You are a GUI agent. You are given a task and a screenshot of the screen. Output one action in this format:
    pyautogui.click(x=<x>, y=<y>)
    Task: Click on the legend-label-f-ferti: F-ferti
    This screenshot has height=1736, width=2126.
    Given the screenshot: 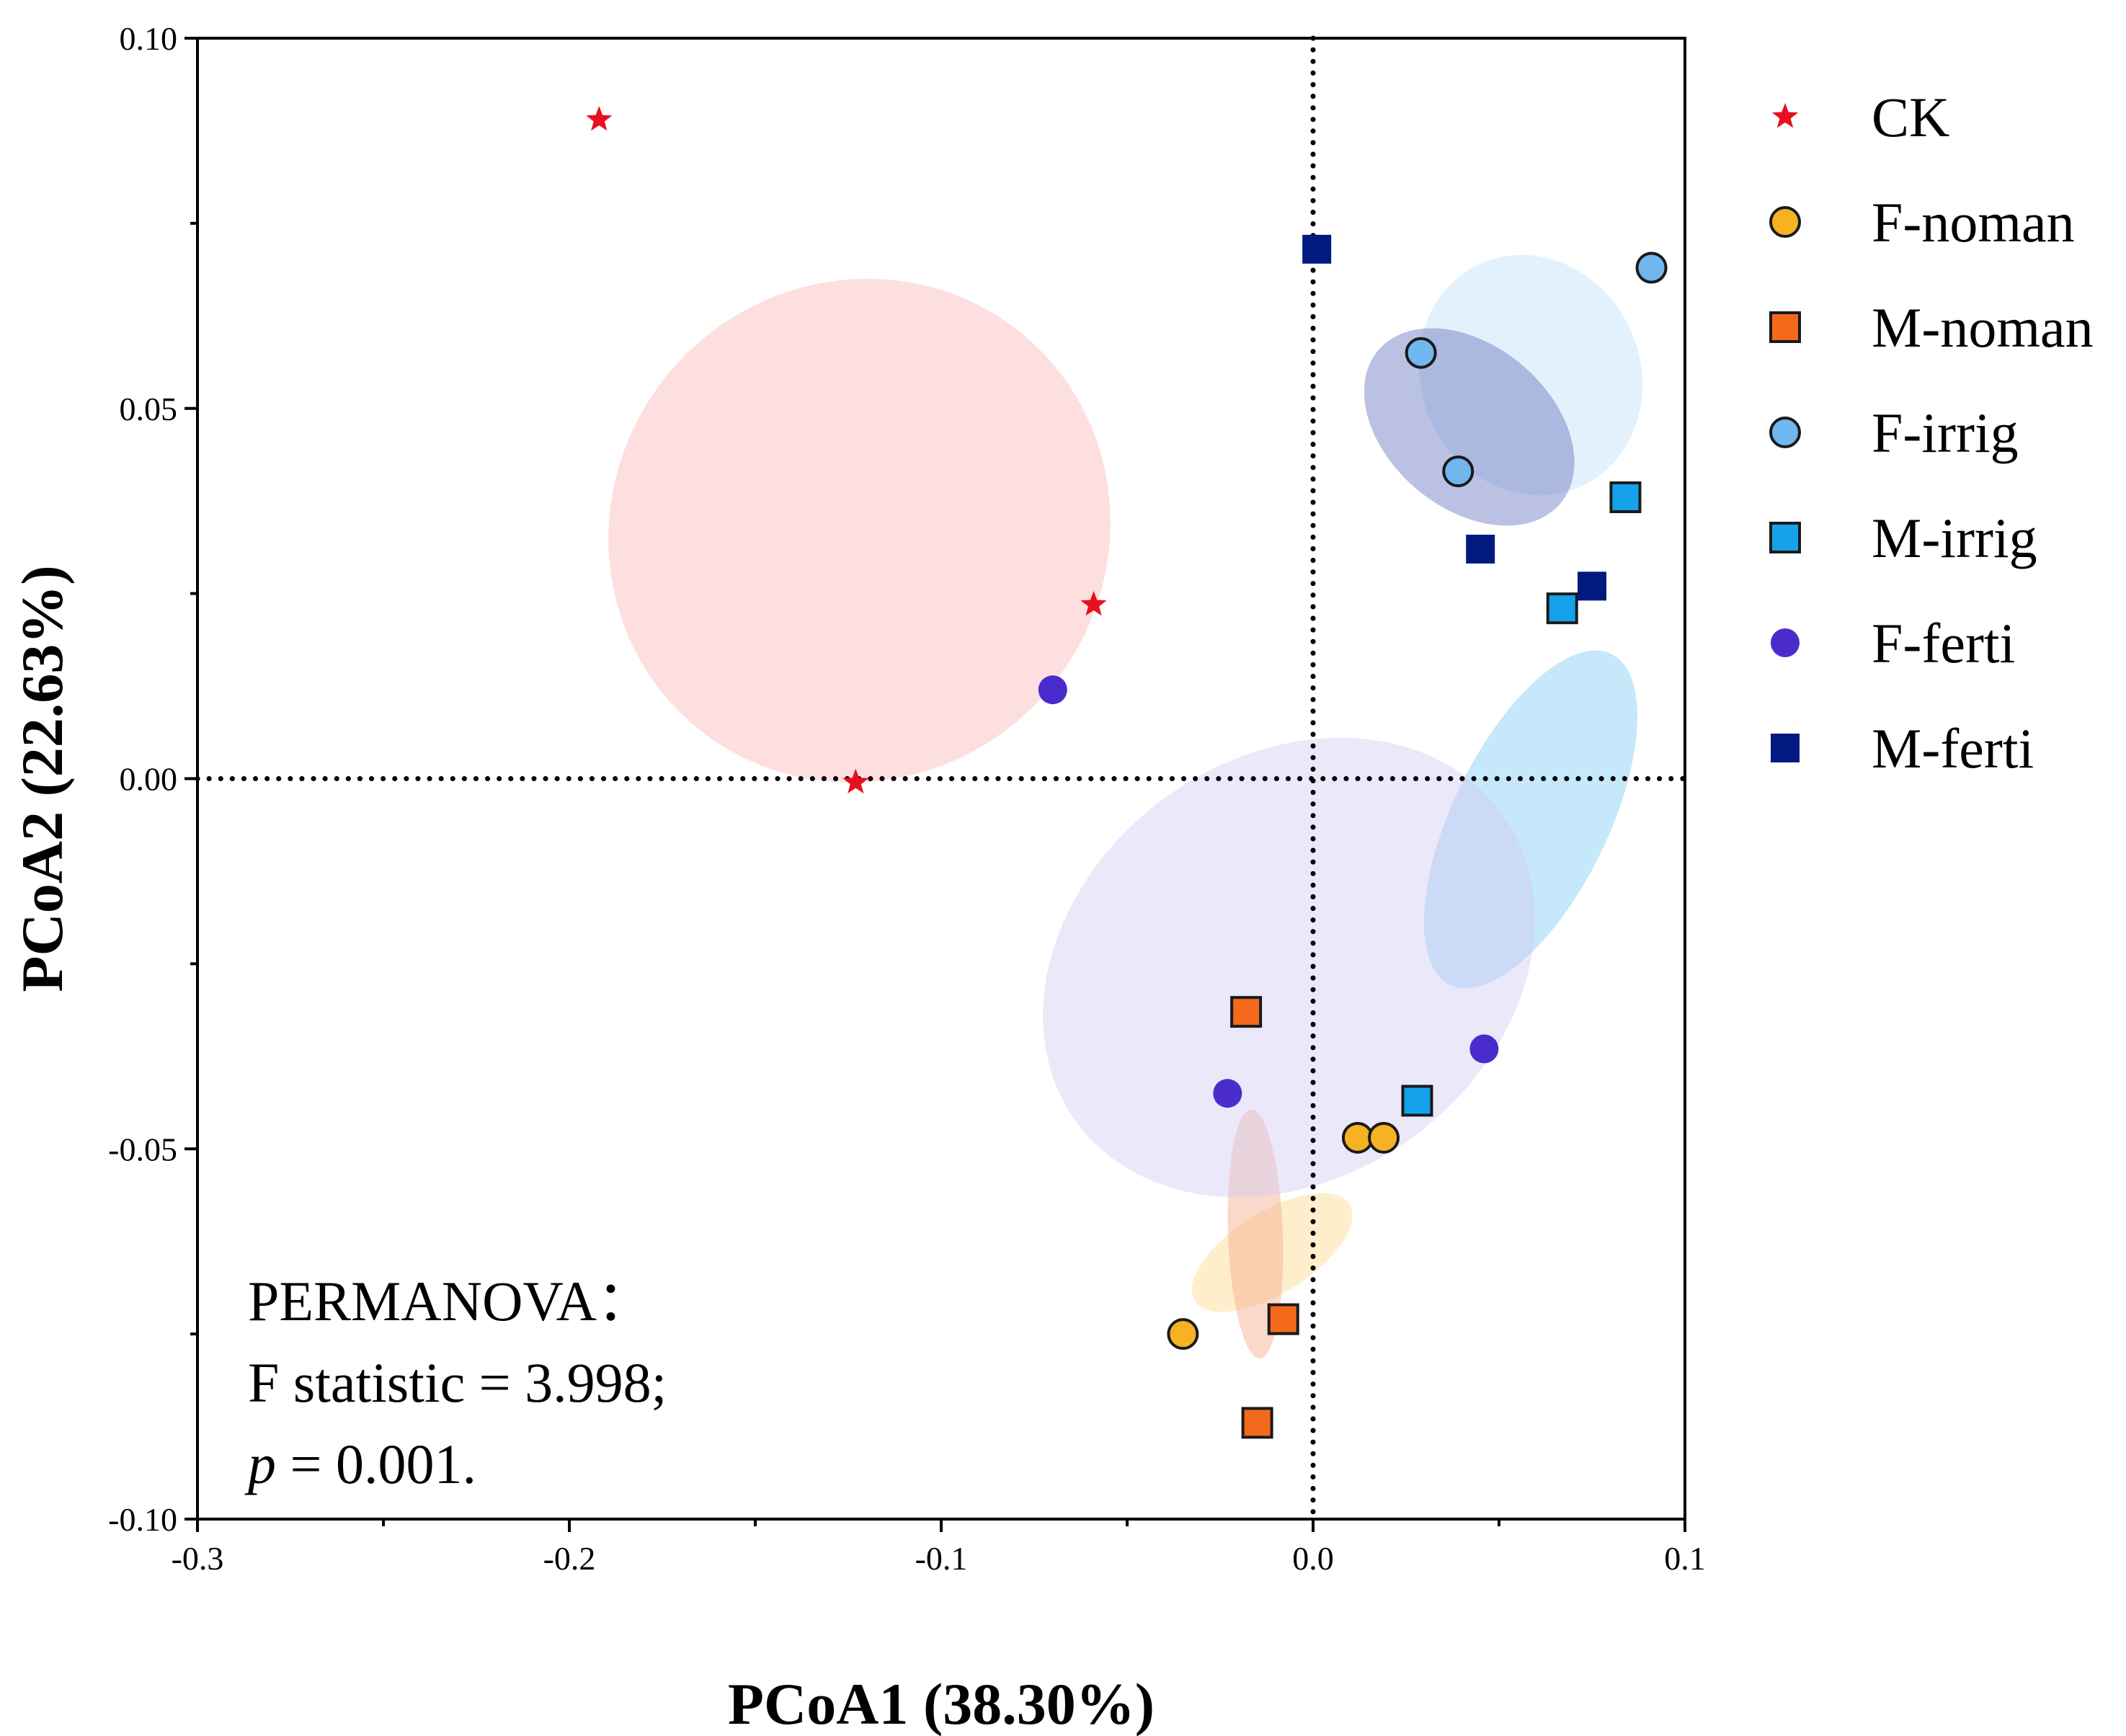 What is the action you would take?
    pyautogui.click(x=1943, y=644)
    